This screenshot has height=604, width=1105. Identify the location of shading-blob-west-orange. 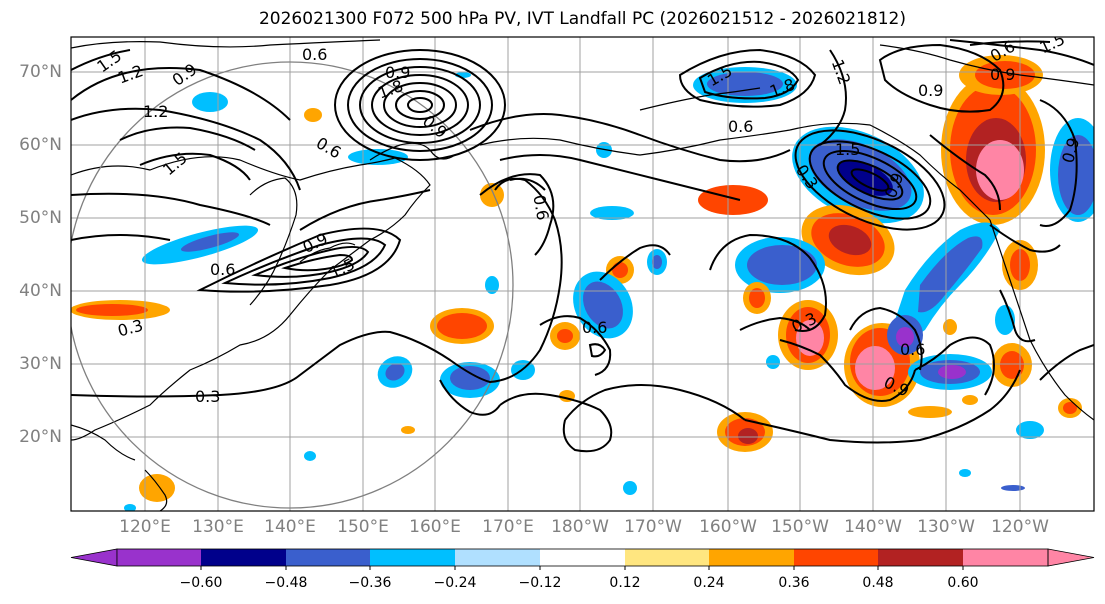
(120, 310).